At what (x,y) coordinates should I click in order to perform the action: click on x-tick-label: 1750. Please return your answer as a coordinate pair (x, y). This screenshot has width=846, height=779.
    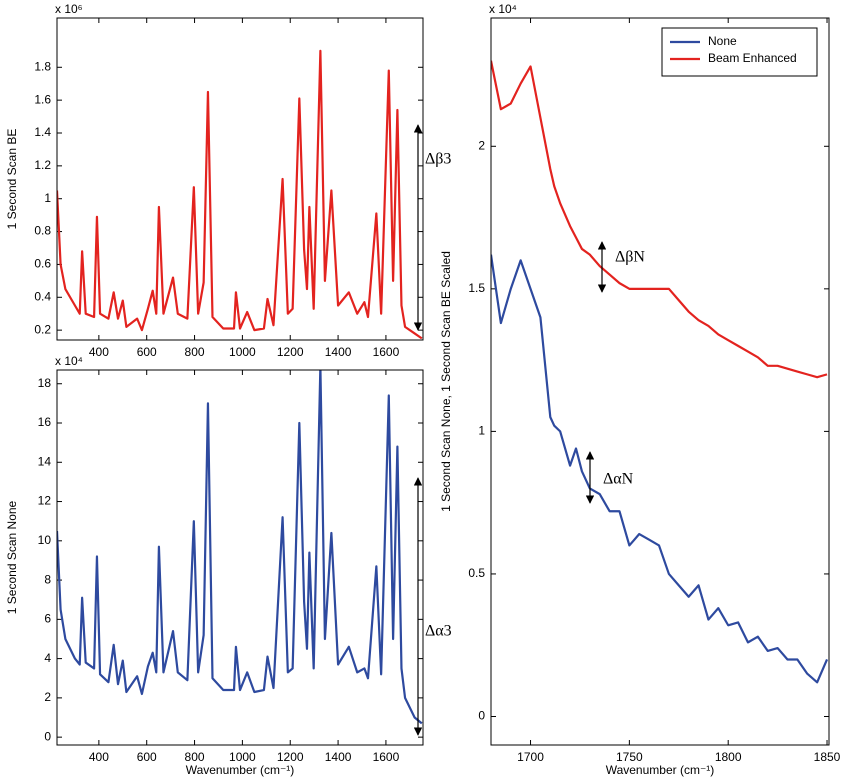
    Looking at the image, I should click on (629, 757).